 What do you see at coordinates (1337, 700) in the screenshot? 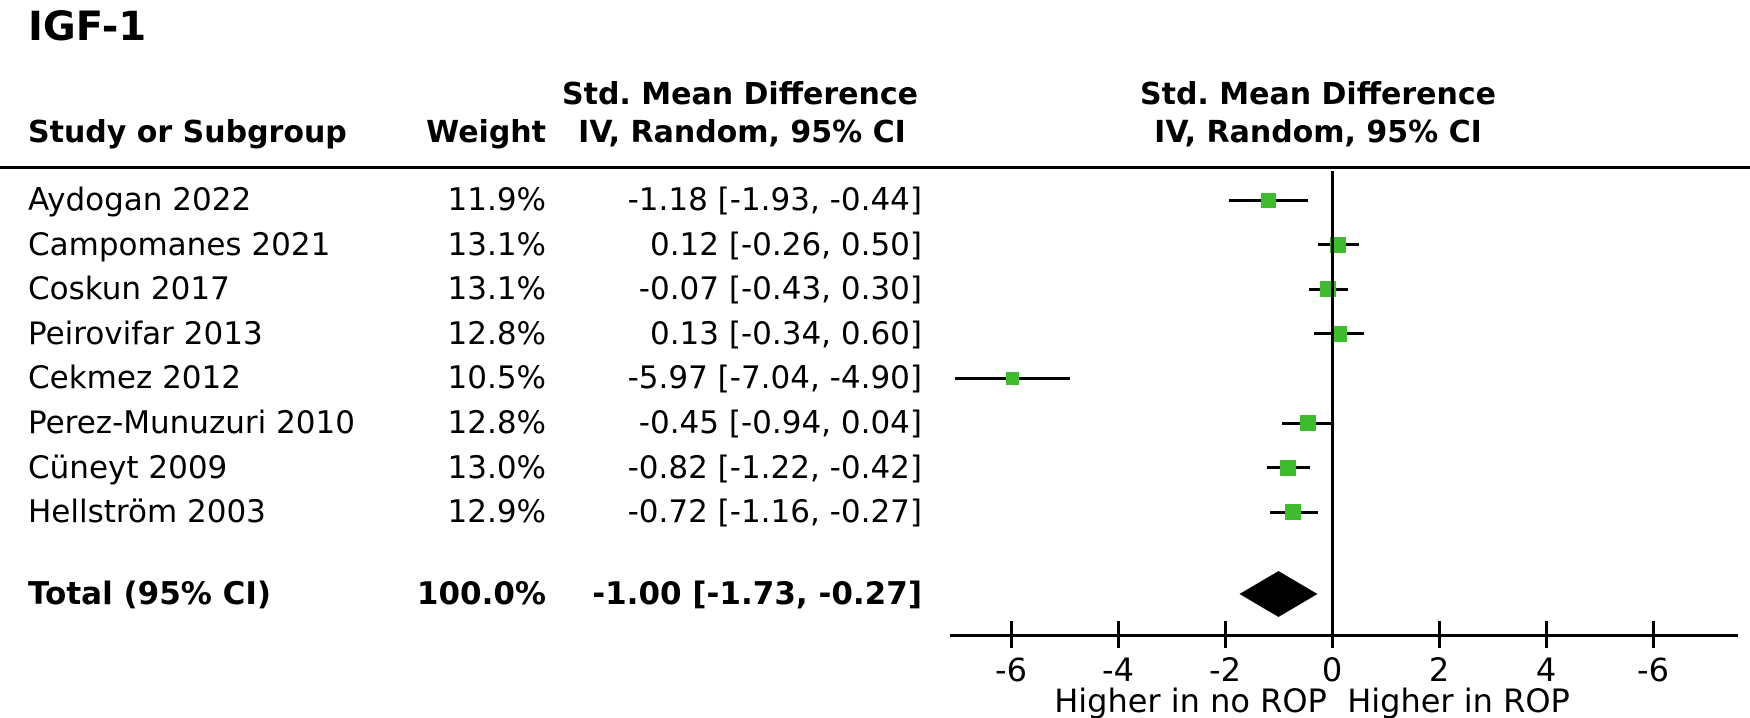
I see `axis-label-spacer` at bounding box center [1337, 700].